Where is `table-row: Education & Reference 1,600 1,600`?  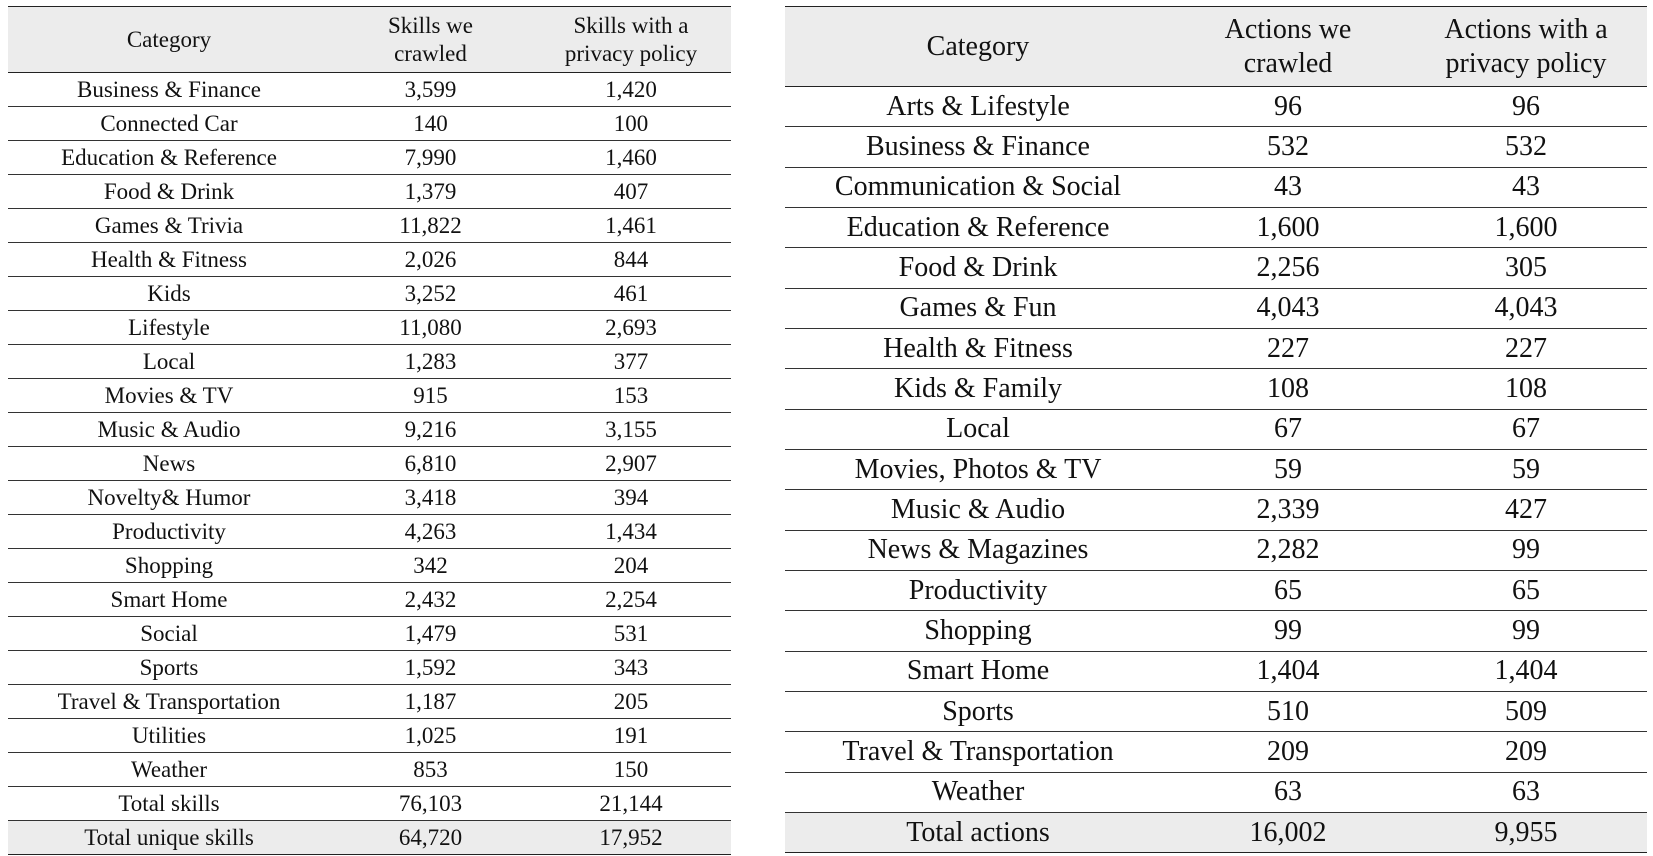 table-row: Education & Reference 1,600 1,600 is located at coordinates (1216, 228).